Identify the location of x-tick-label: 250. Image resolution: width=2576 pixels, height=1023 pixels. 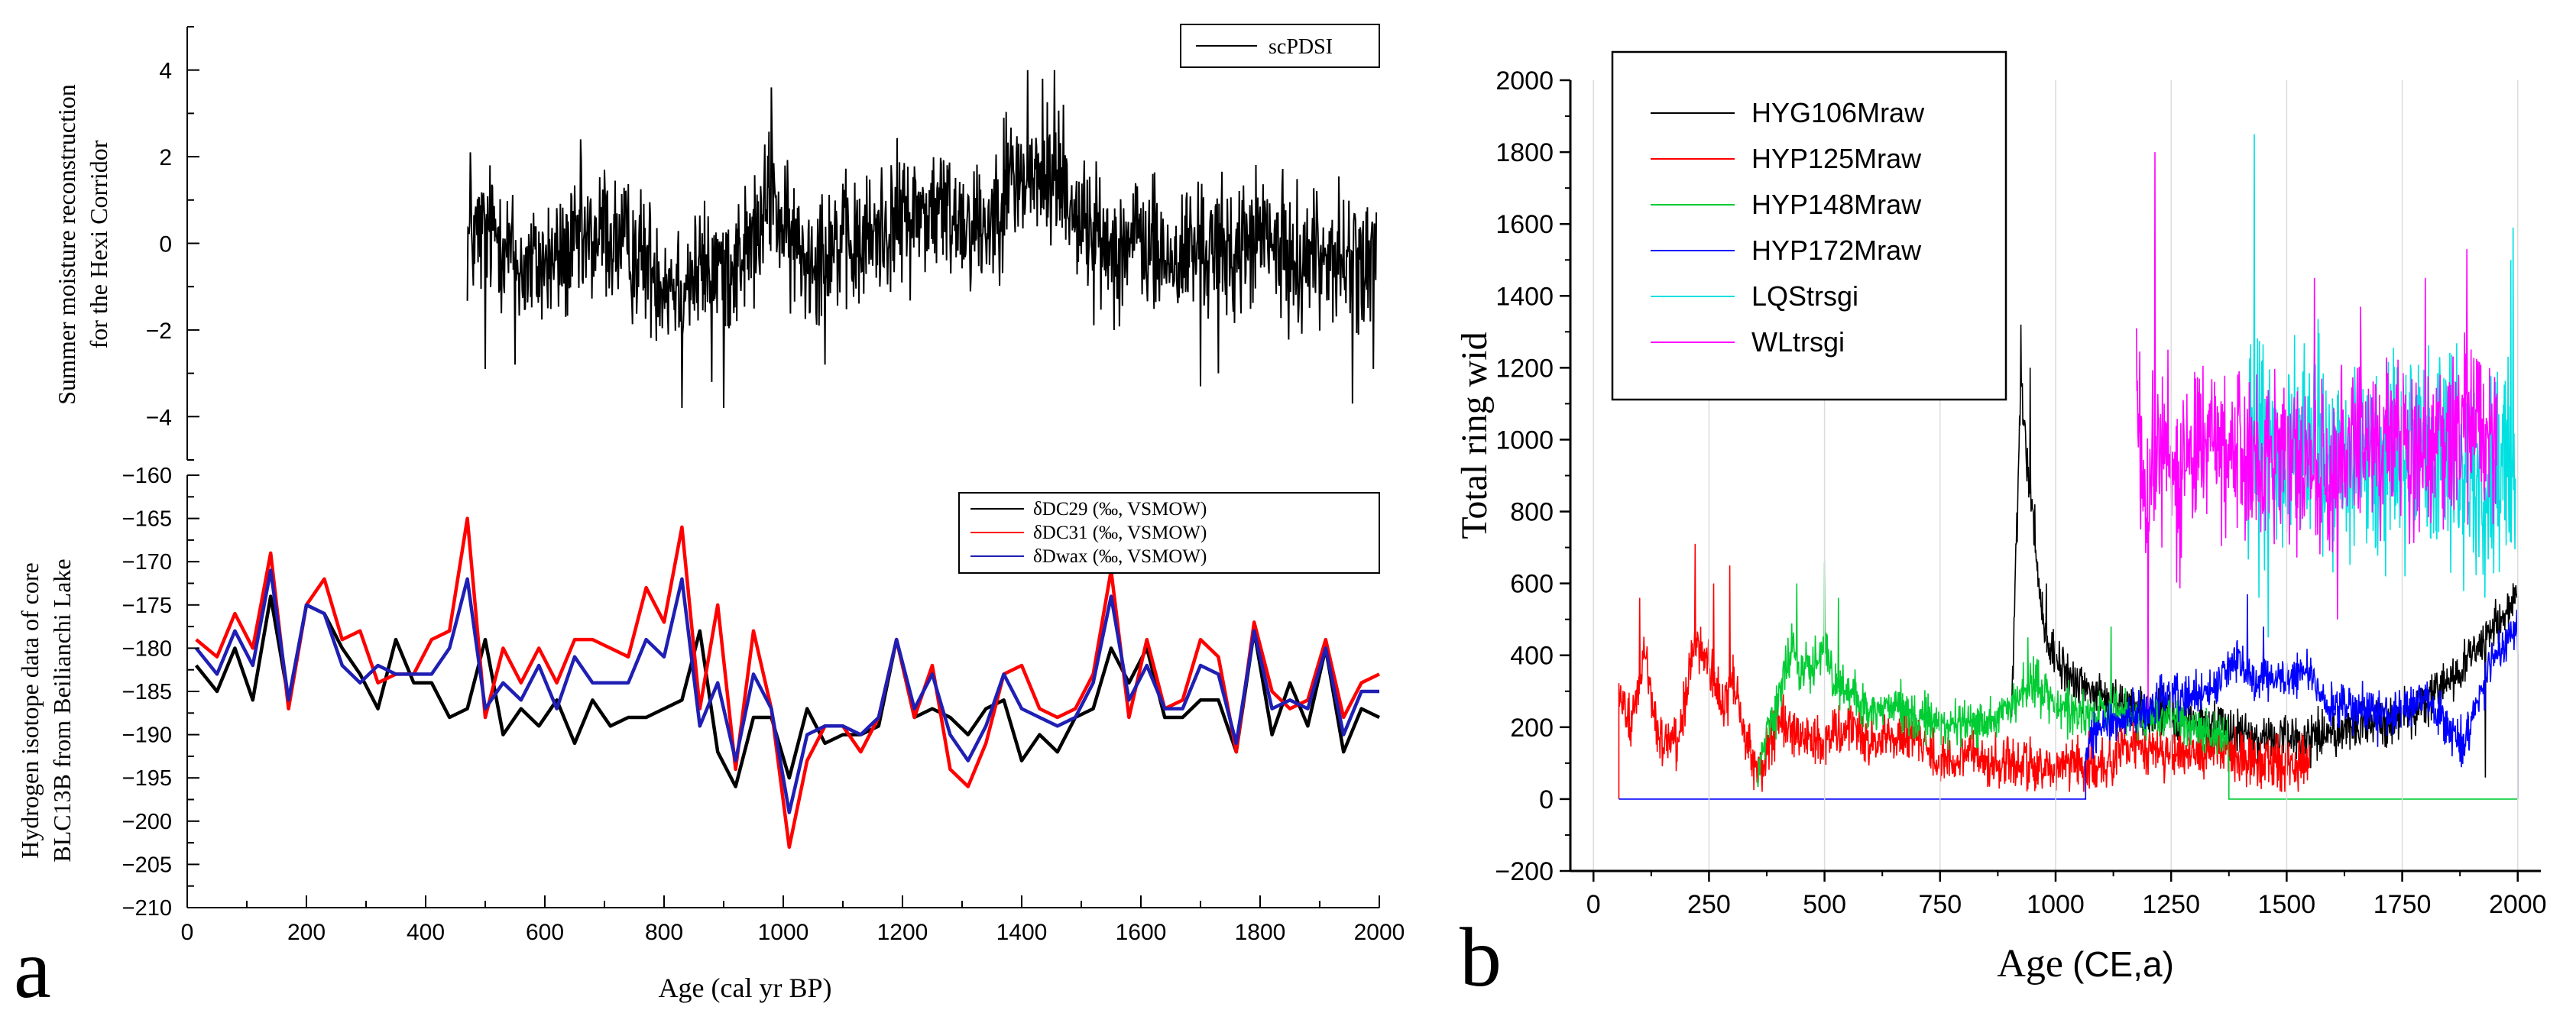
(1709, 904).